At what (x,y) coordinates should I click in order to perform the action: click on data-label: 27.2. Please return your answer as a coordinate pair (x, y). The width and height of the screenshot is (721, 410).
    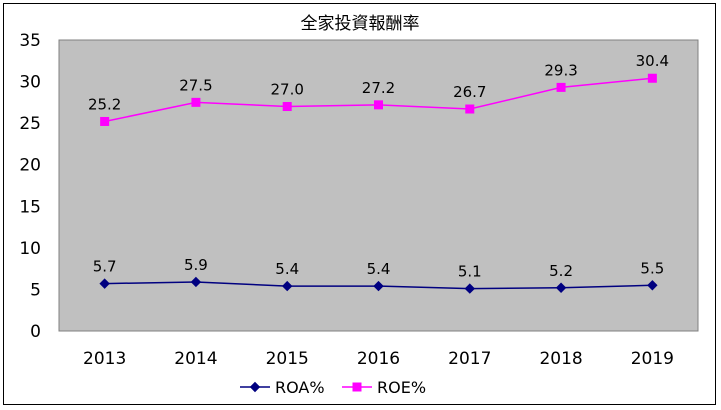
    Looking at the image, I should click on (378, 88).